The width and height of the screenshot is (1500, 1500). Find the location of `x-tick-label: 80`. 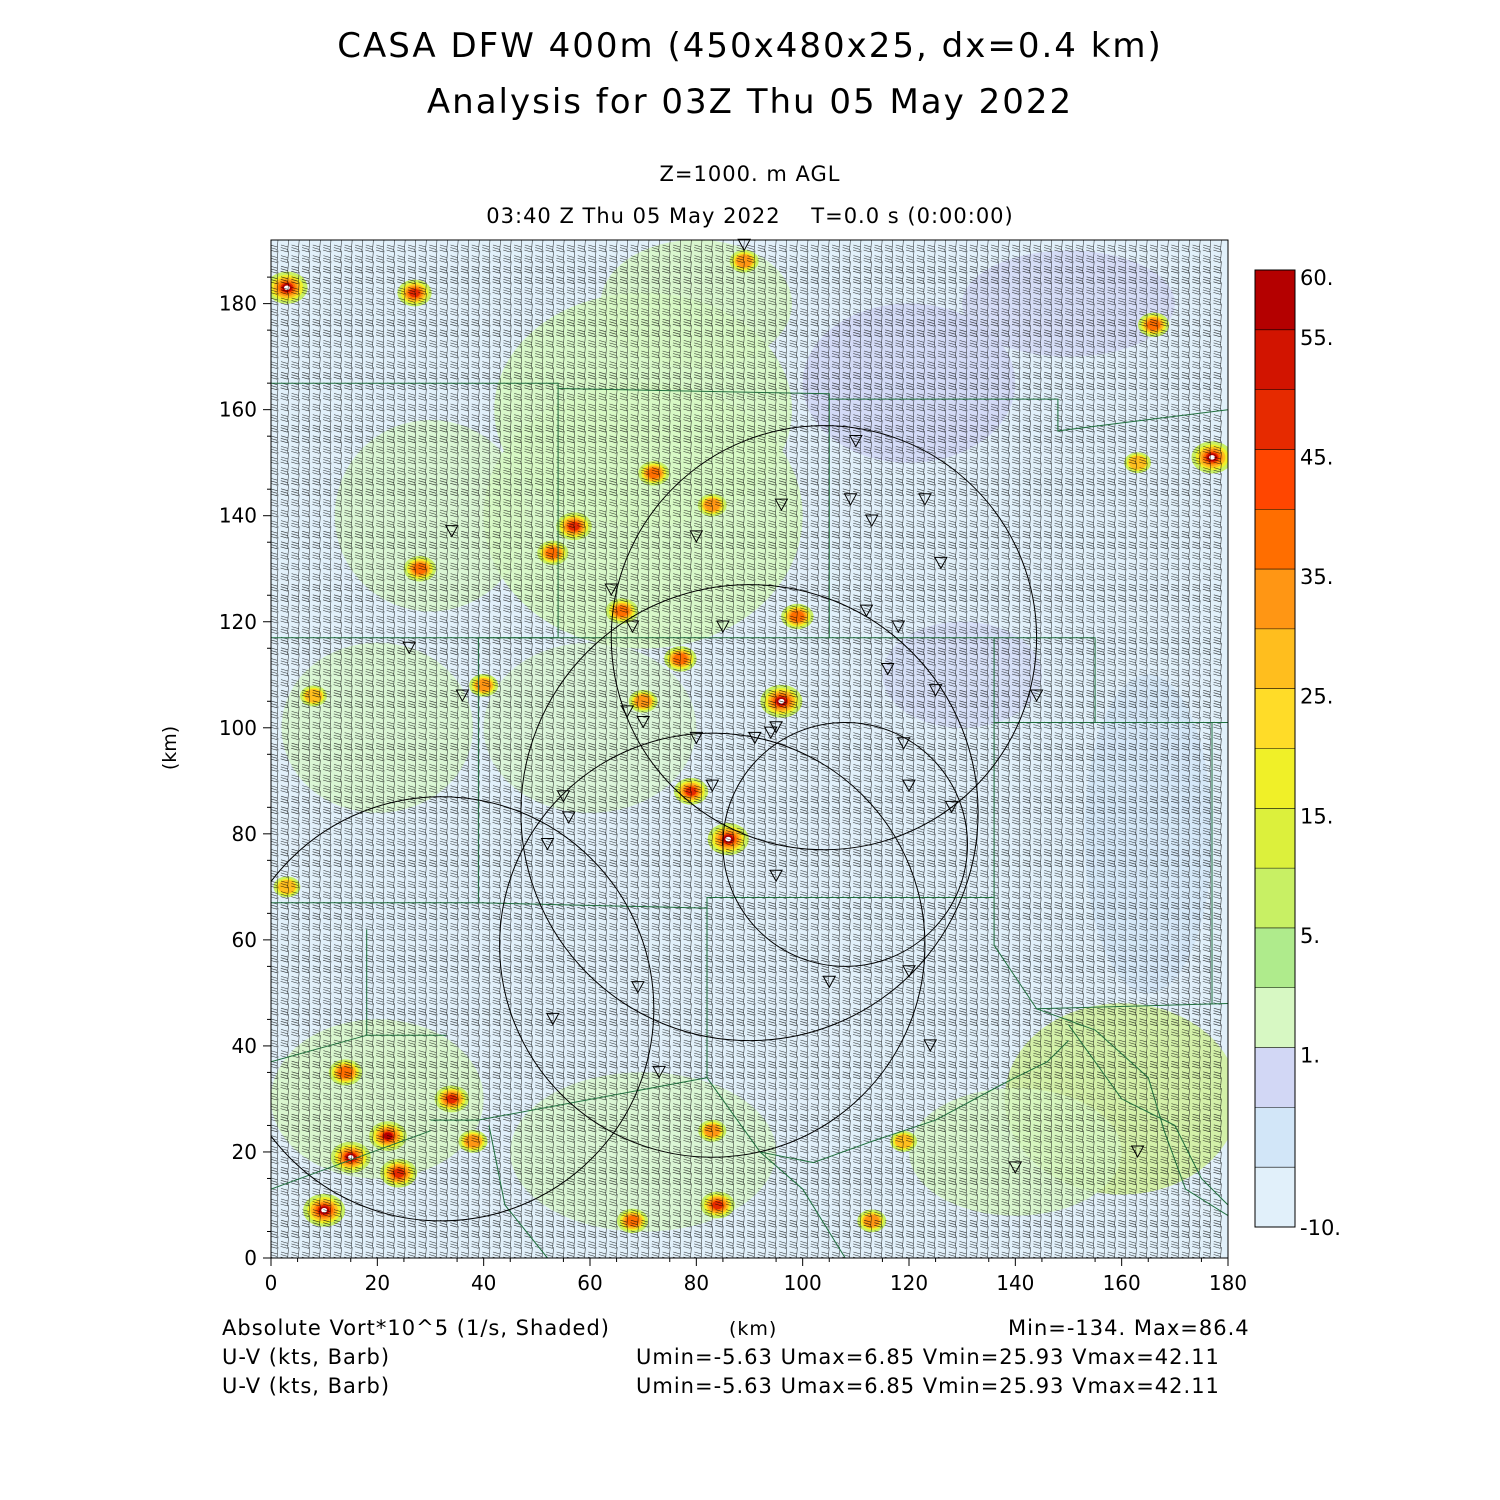

x-tick-label: 80 is located at coordinates (696, 1283).